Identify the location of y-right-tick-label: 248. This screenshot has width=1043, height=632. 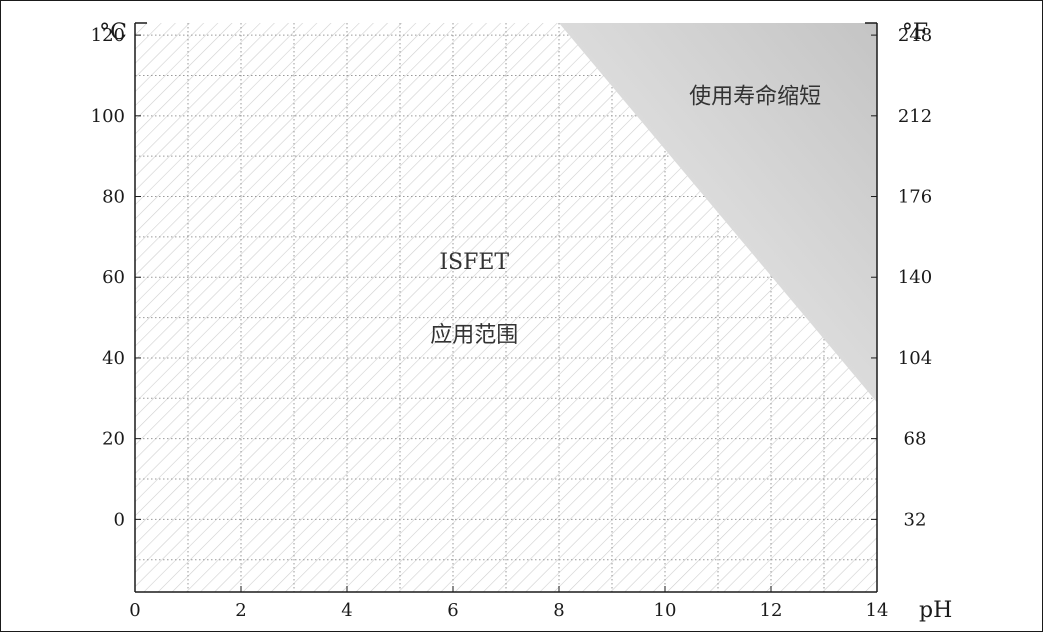
(915, 35).